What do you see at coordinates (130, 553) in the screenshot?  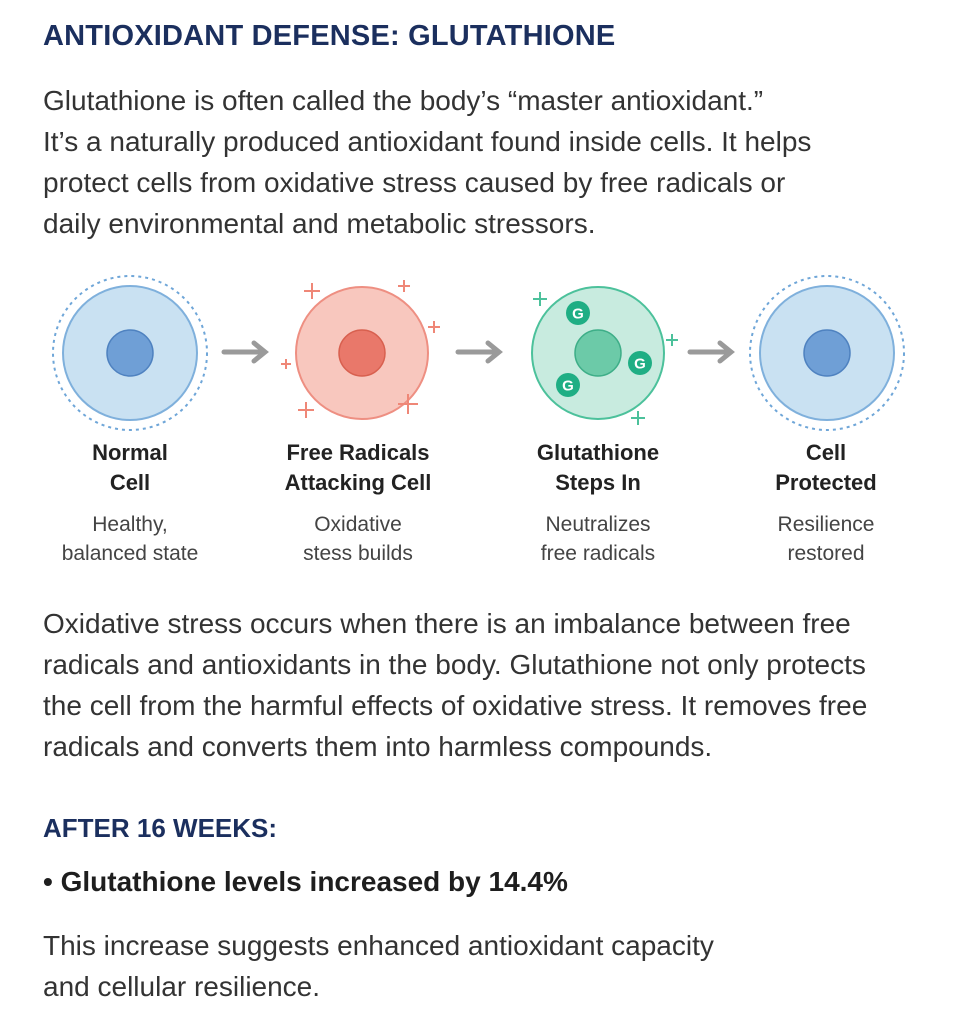 I see `stage-desc-line: balanced state` at bounding box center [130, 553].